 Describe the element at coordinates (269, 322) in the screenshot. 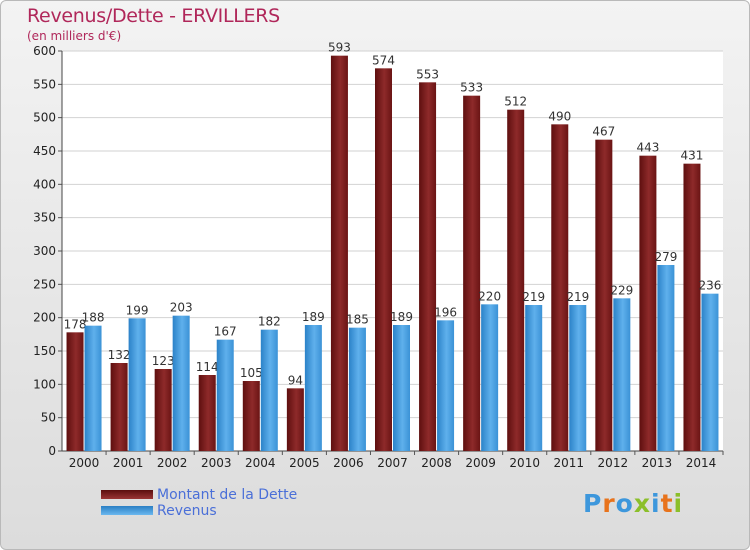

I see `data-label-revenus: 182` at that location.